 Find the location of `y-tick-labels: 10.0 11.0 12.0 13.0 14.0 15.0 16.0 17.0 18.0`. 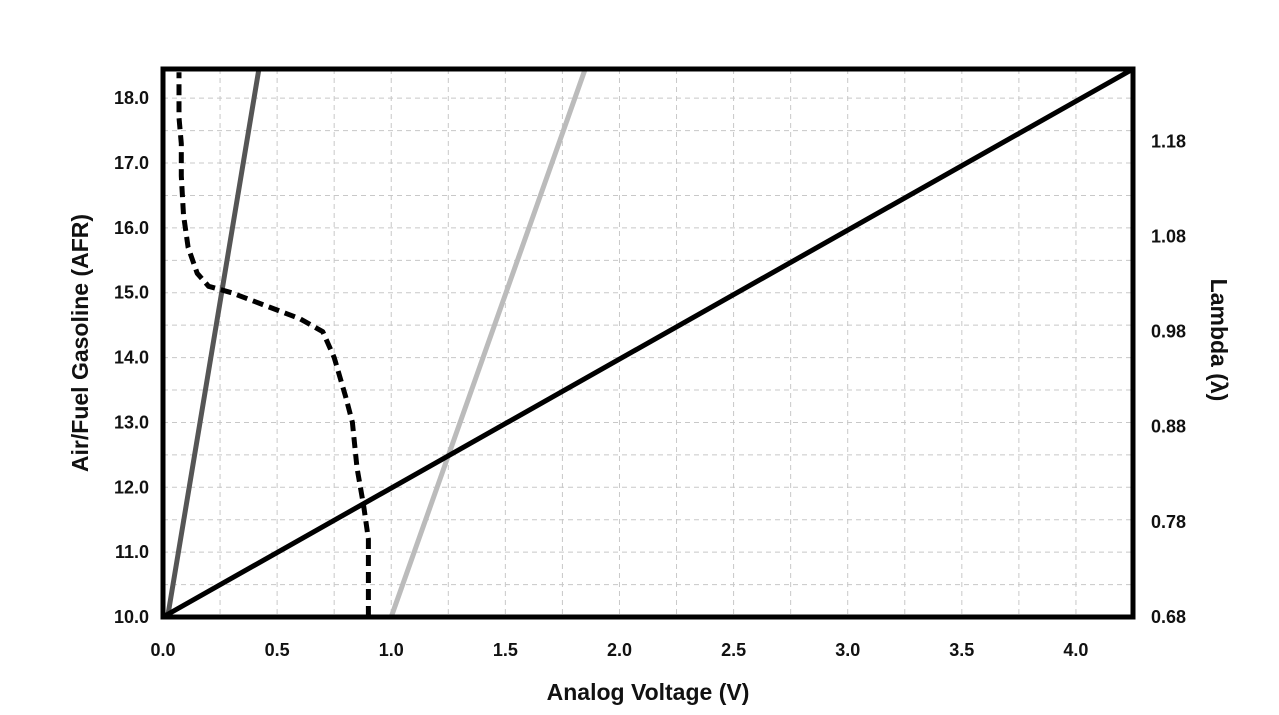

y-tick-labels: 10.0 11.0 12.0 13.0 14.0 15.0 16.0 17.0 18.0 is located at coordinates (131, 357).